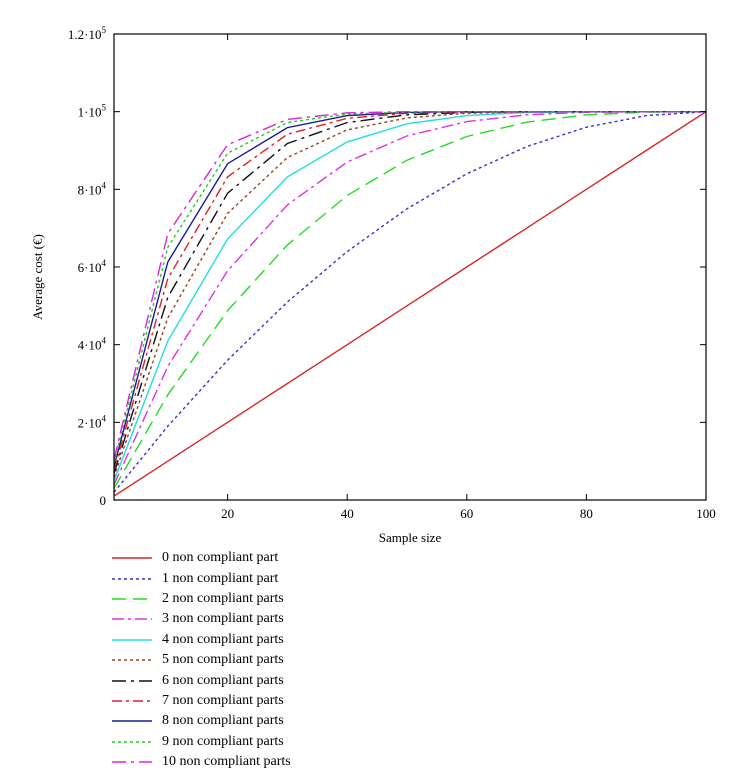  Describe the element at coordinates (410, 537) in the screenshot. I see `x-axis-title: Sample size` at that location.